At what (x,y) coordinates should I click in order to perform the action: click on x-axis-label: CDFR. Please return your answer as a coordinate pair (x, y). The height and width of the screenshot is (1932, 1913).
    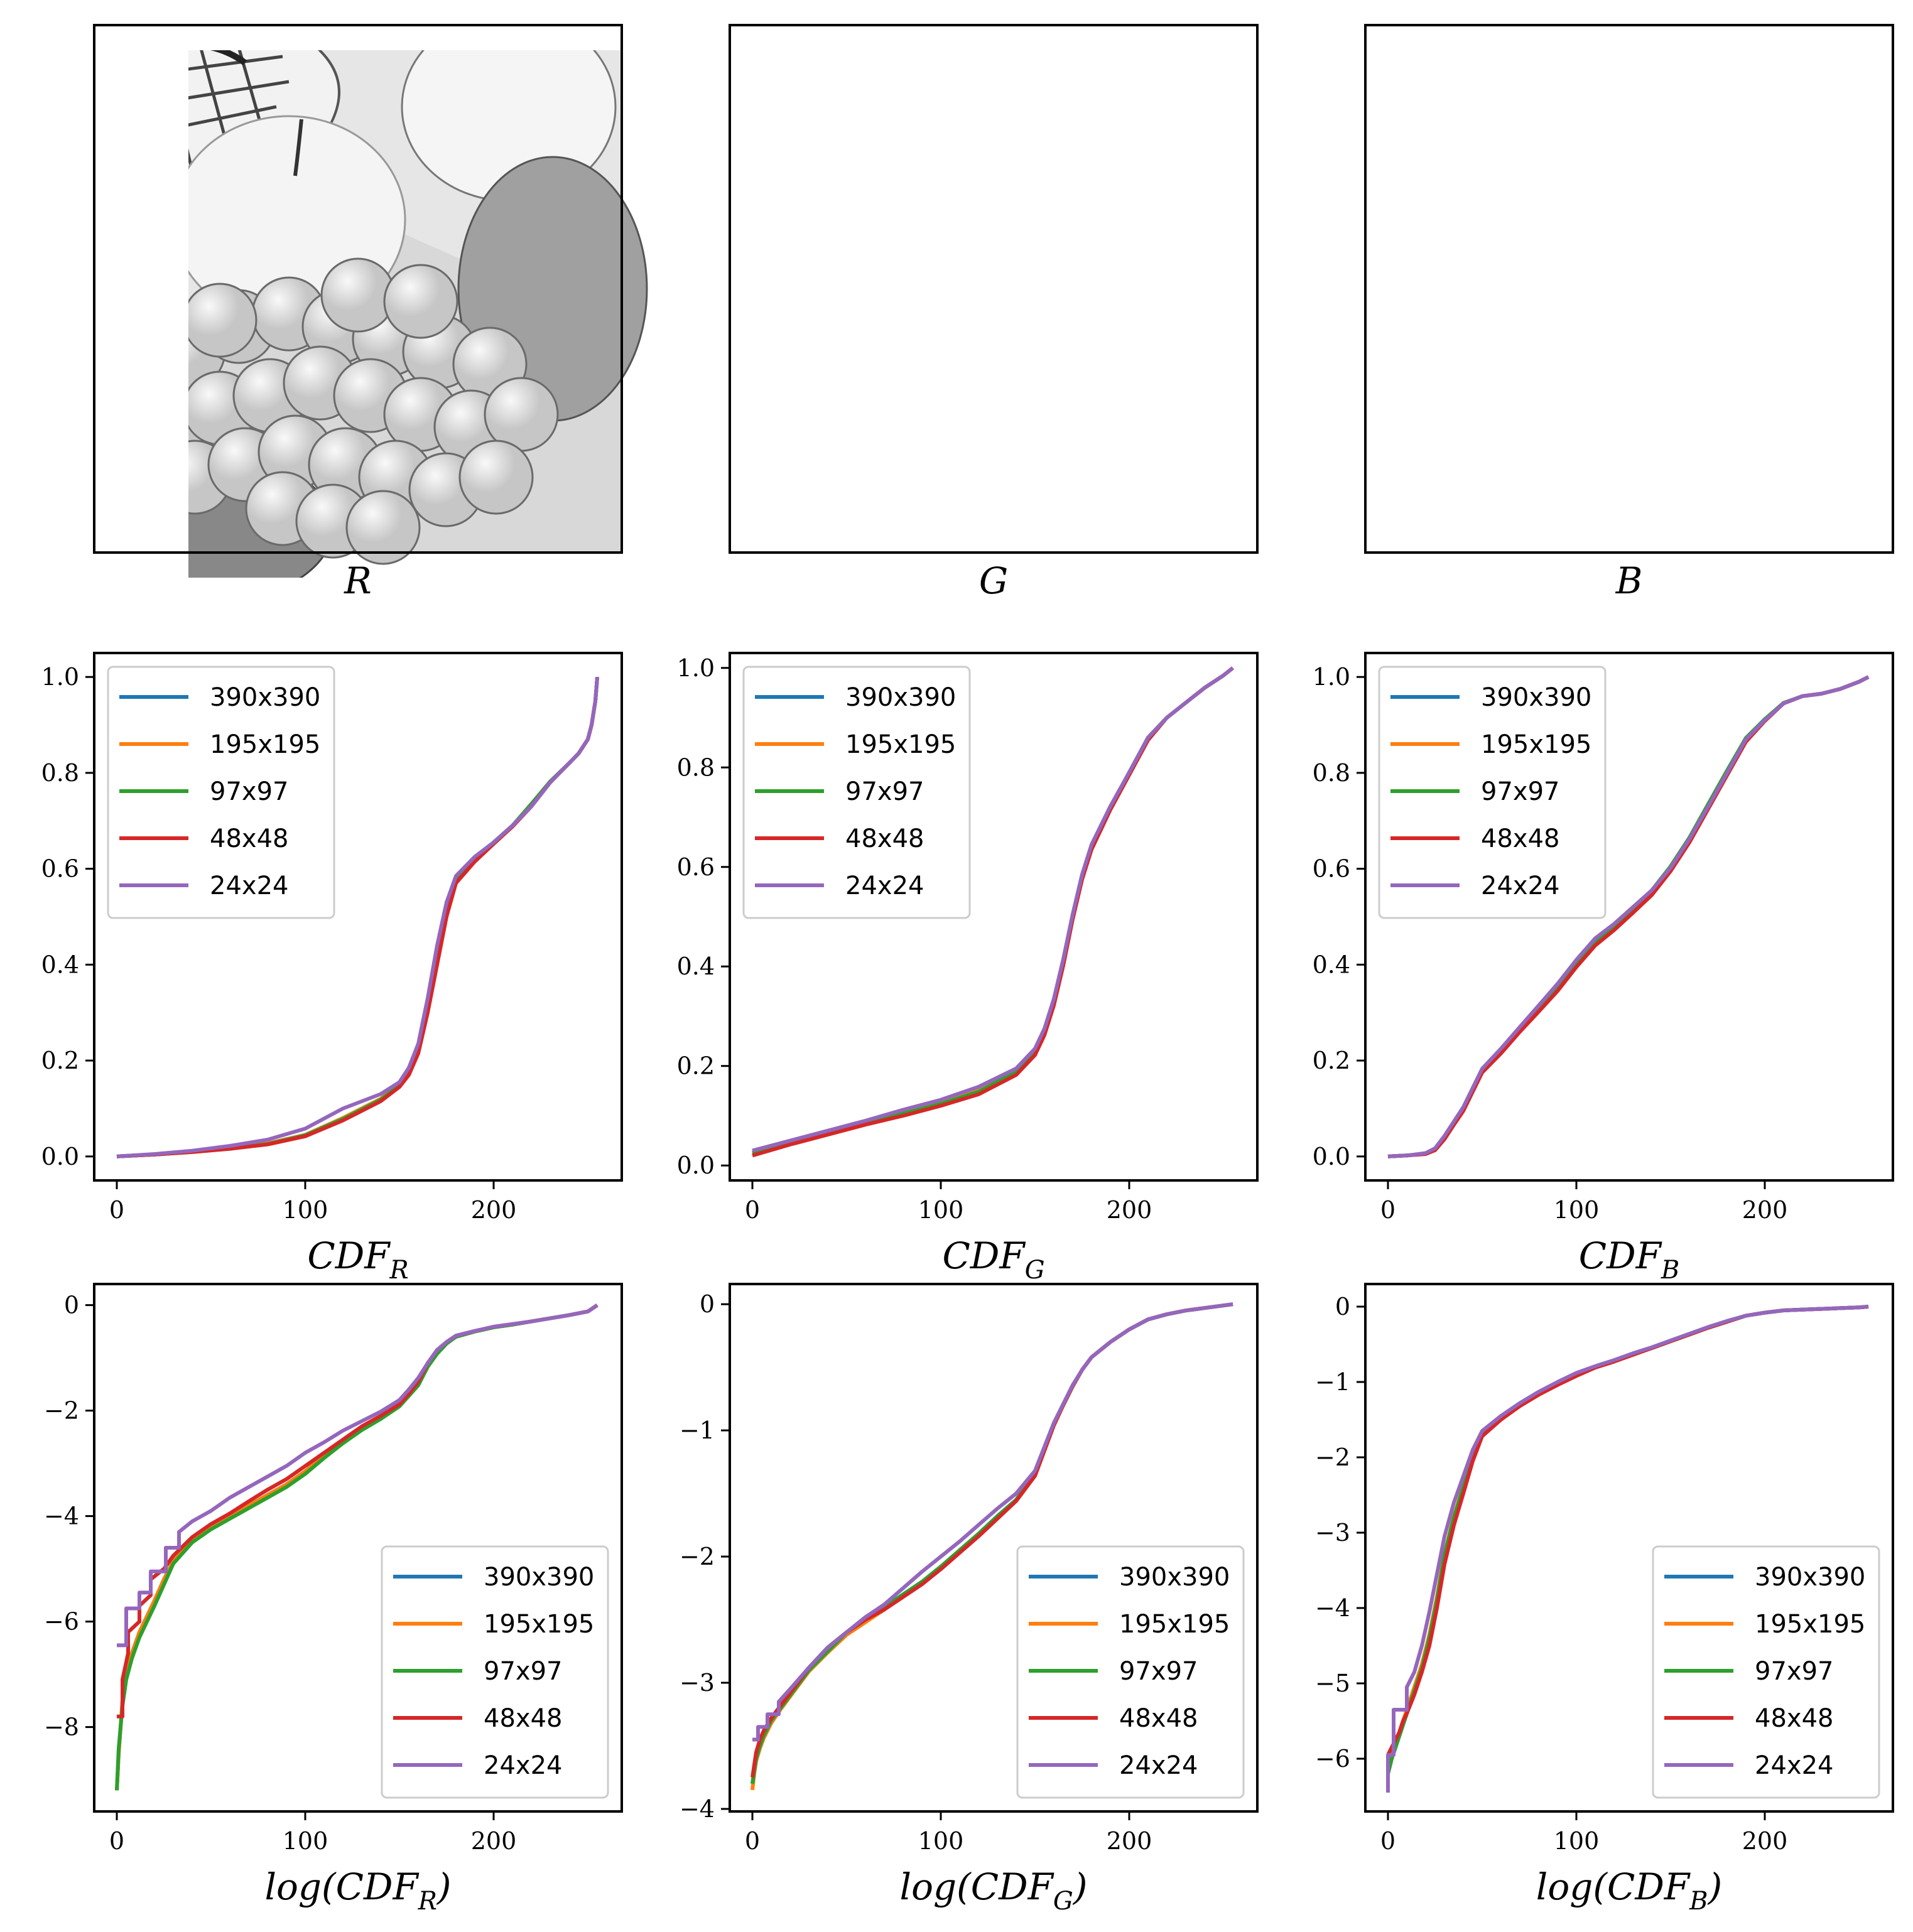
    Looking at the image, I should click on (357, 1259).